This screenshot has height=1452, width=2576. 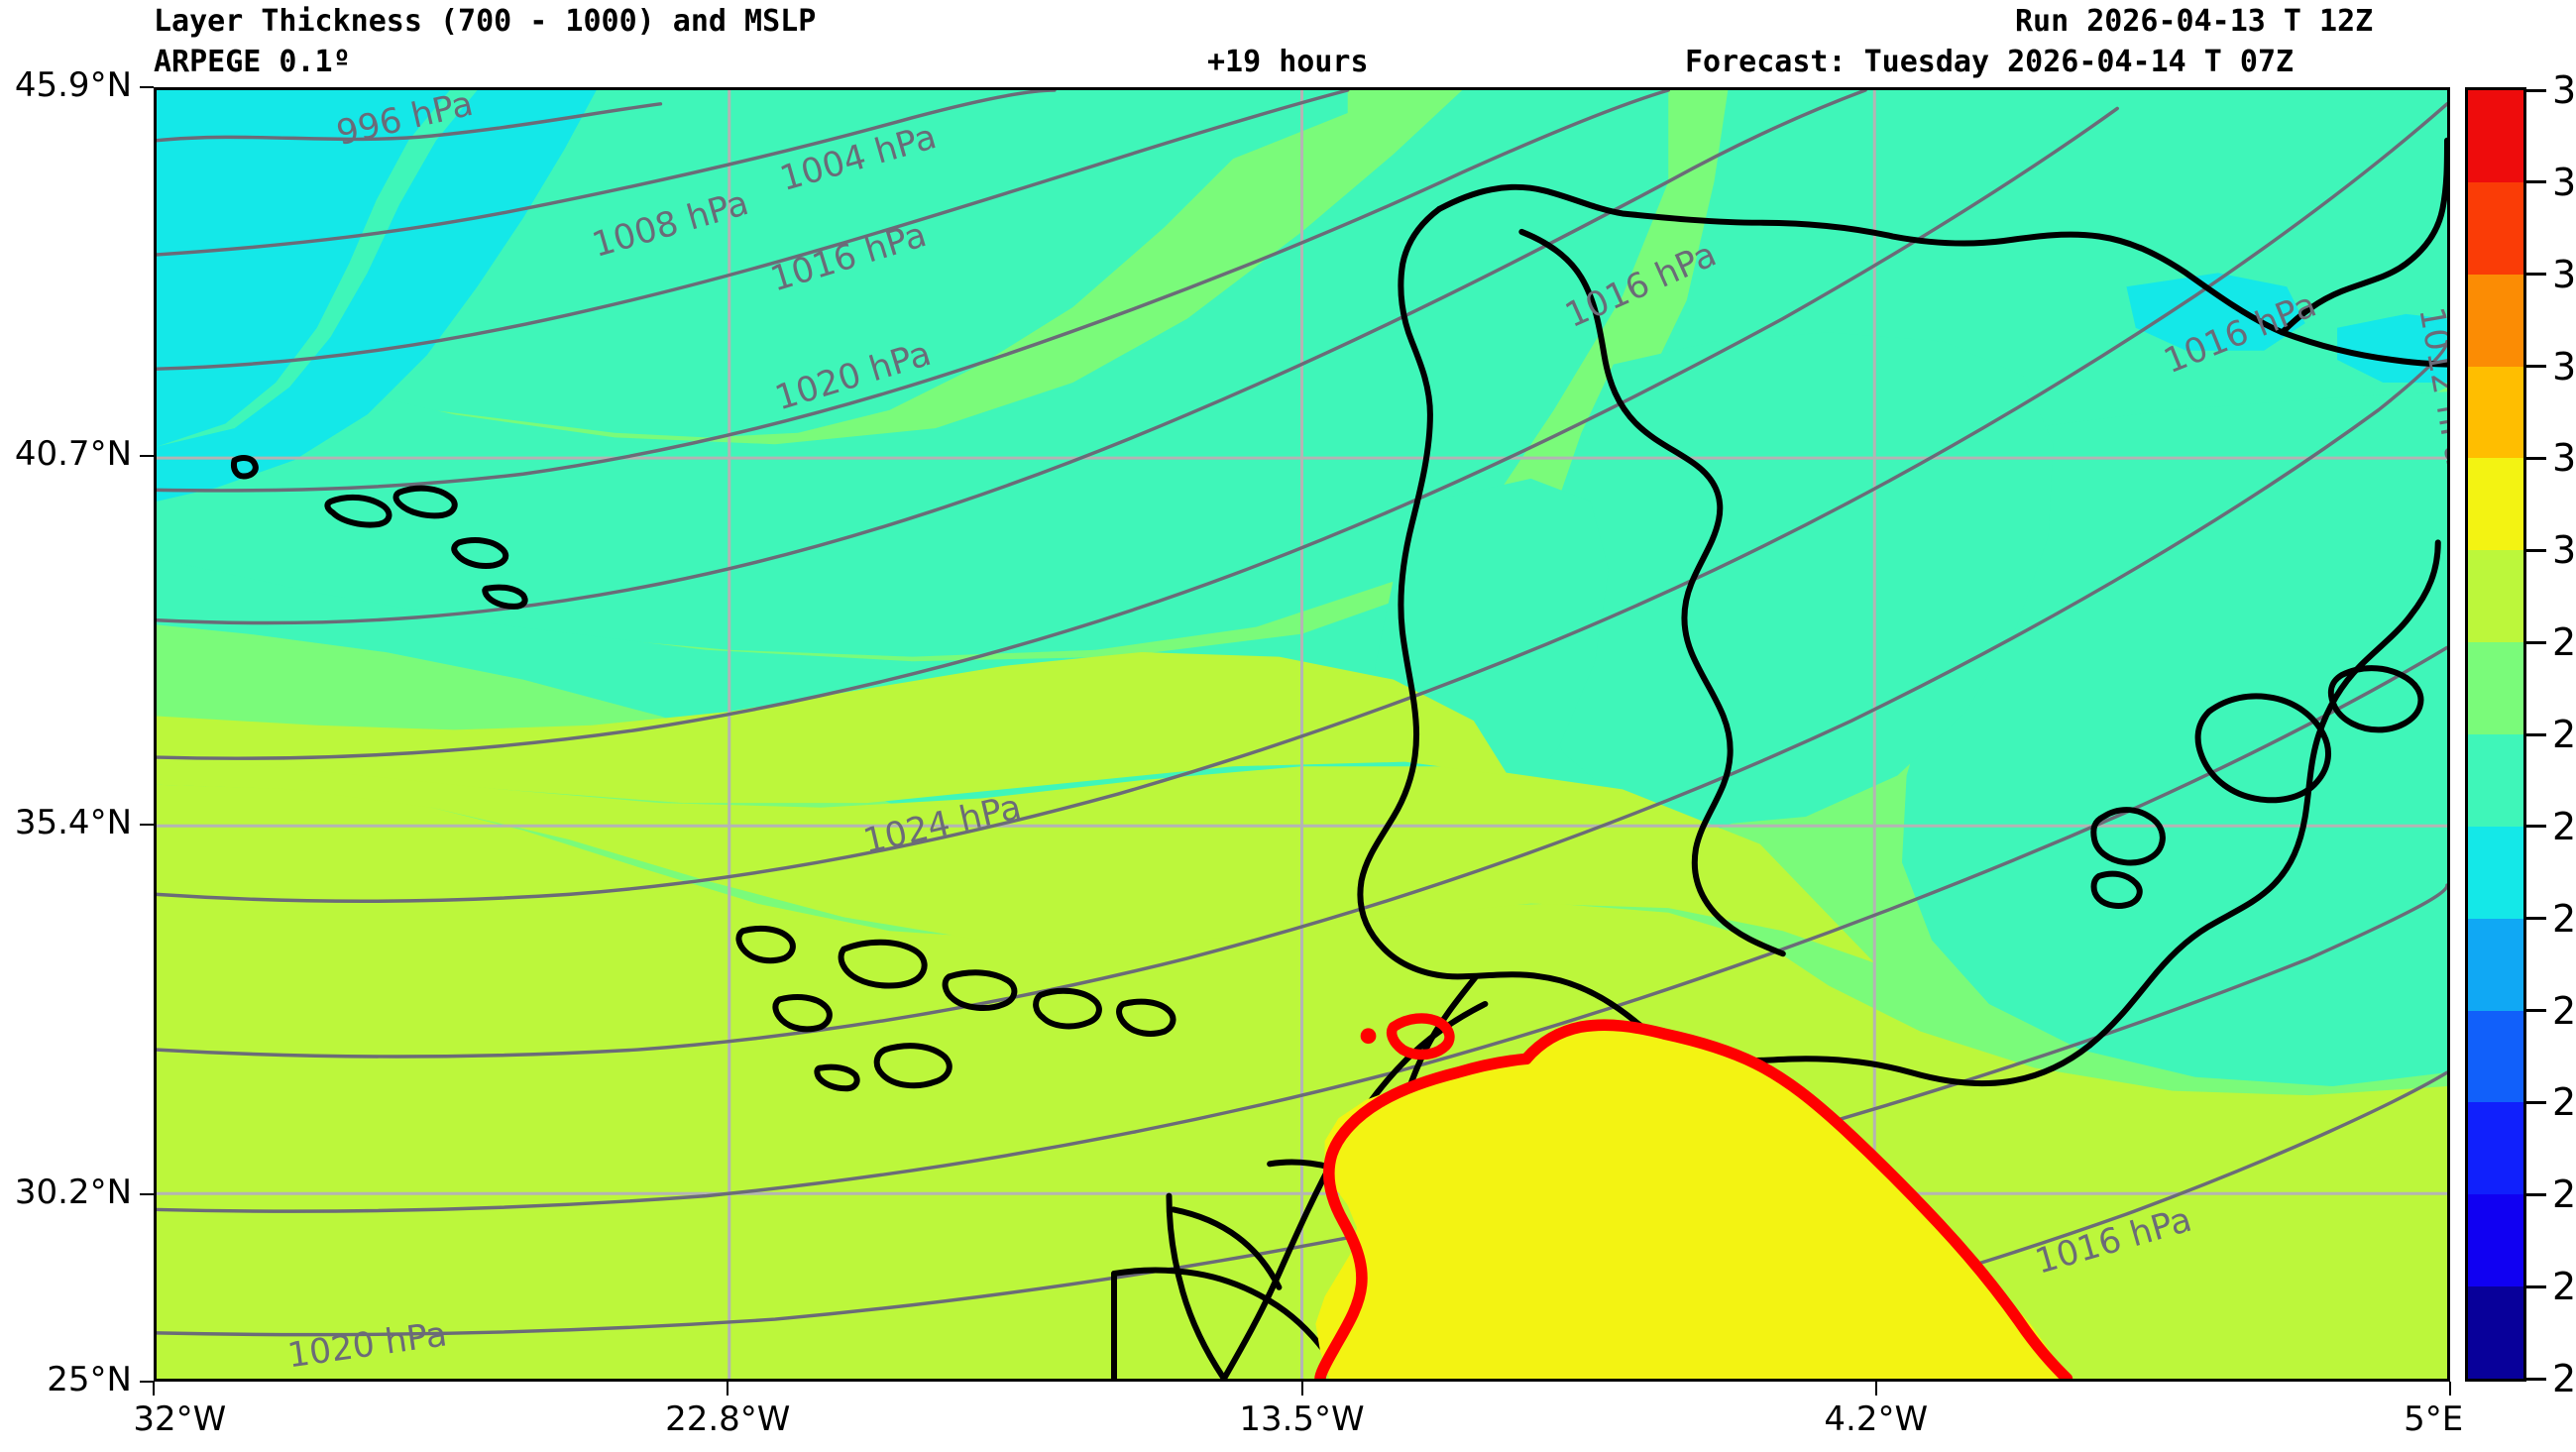 What do you see at coordinates (73, 1192) in the screenshot?
I see `y-axis-tick-label: 30.2°N` at bounding box center [73, 1192].